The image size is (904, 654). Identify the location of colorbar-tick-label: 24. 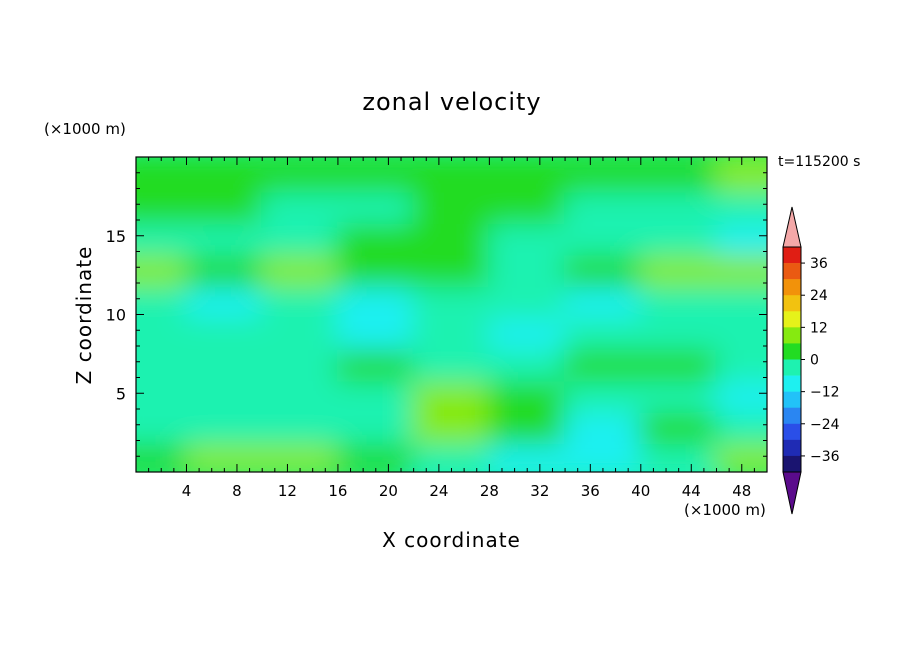
(819, 296).